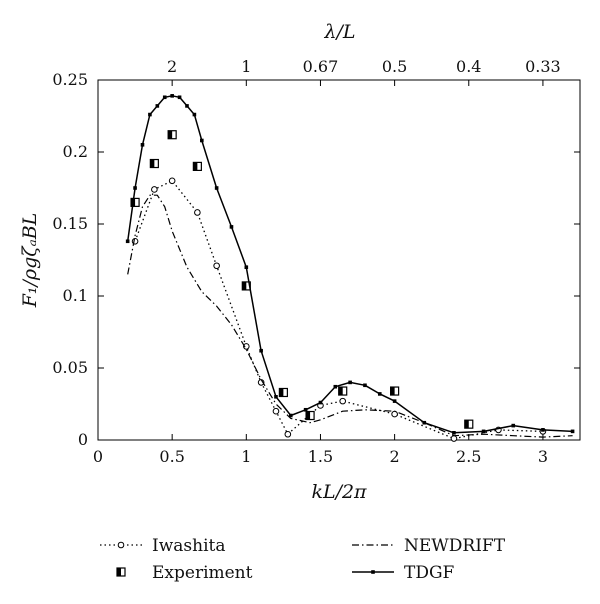  I want to click on x-axis-title: kL/2π, so click(339, 492).